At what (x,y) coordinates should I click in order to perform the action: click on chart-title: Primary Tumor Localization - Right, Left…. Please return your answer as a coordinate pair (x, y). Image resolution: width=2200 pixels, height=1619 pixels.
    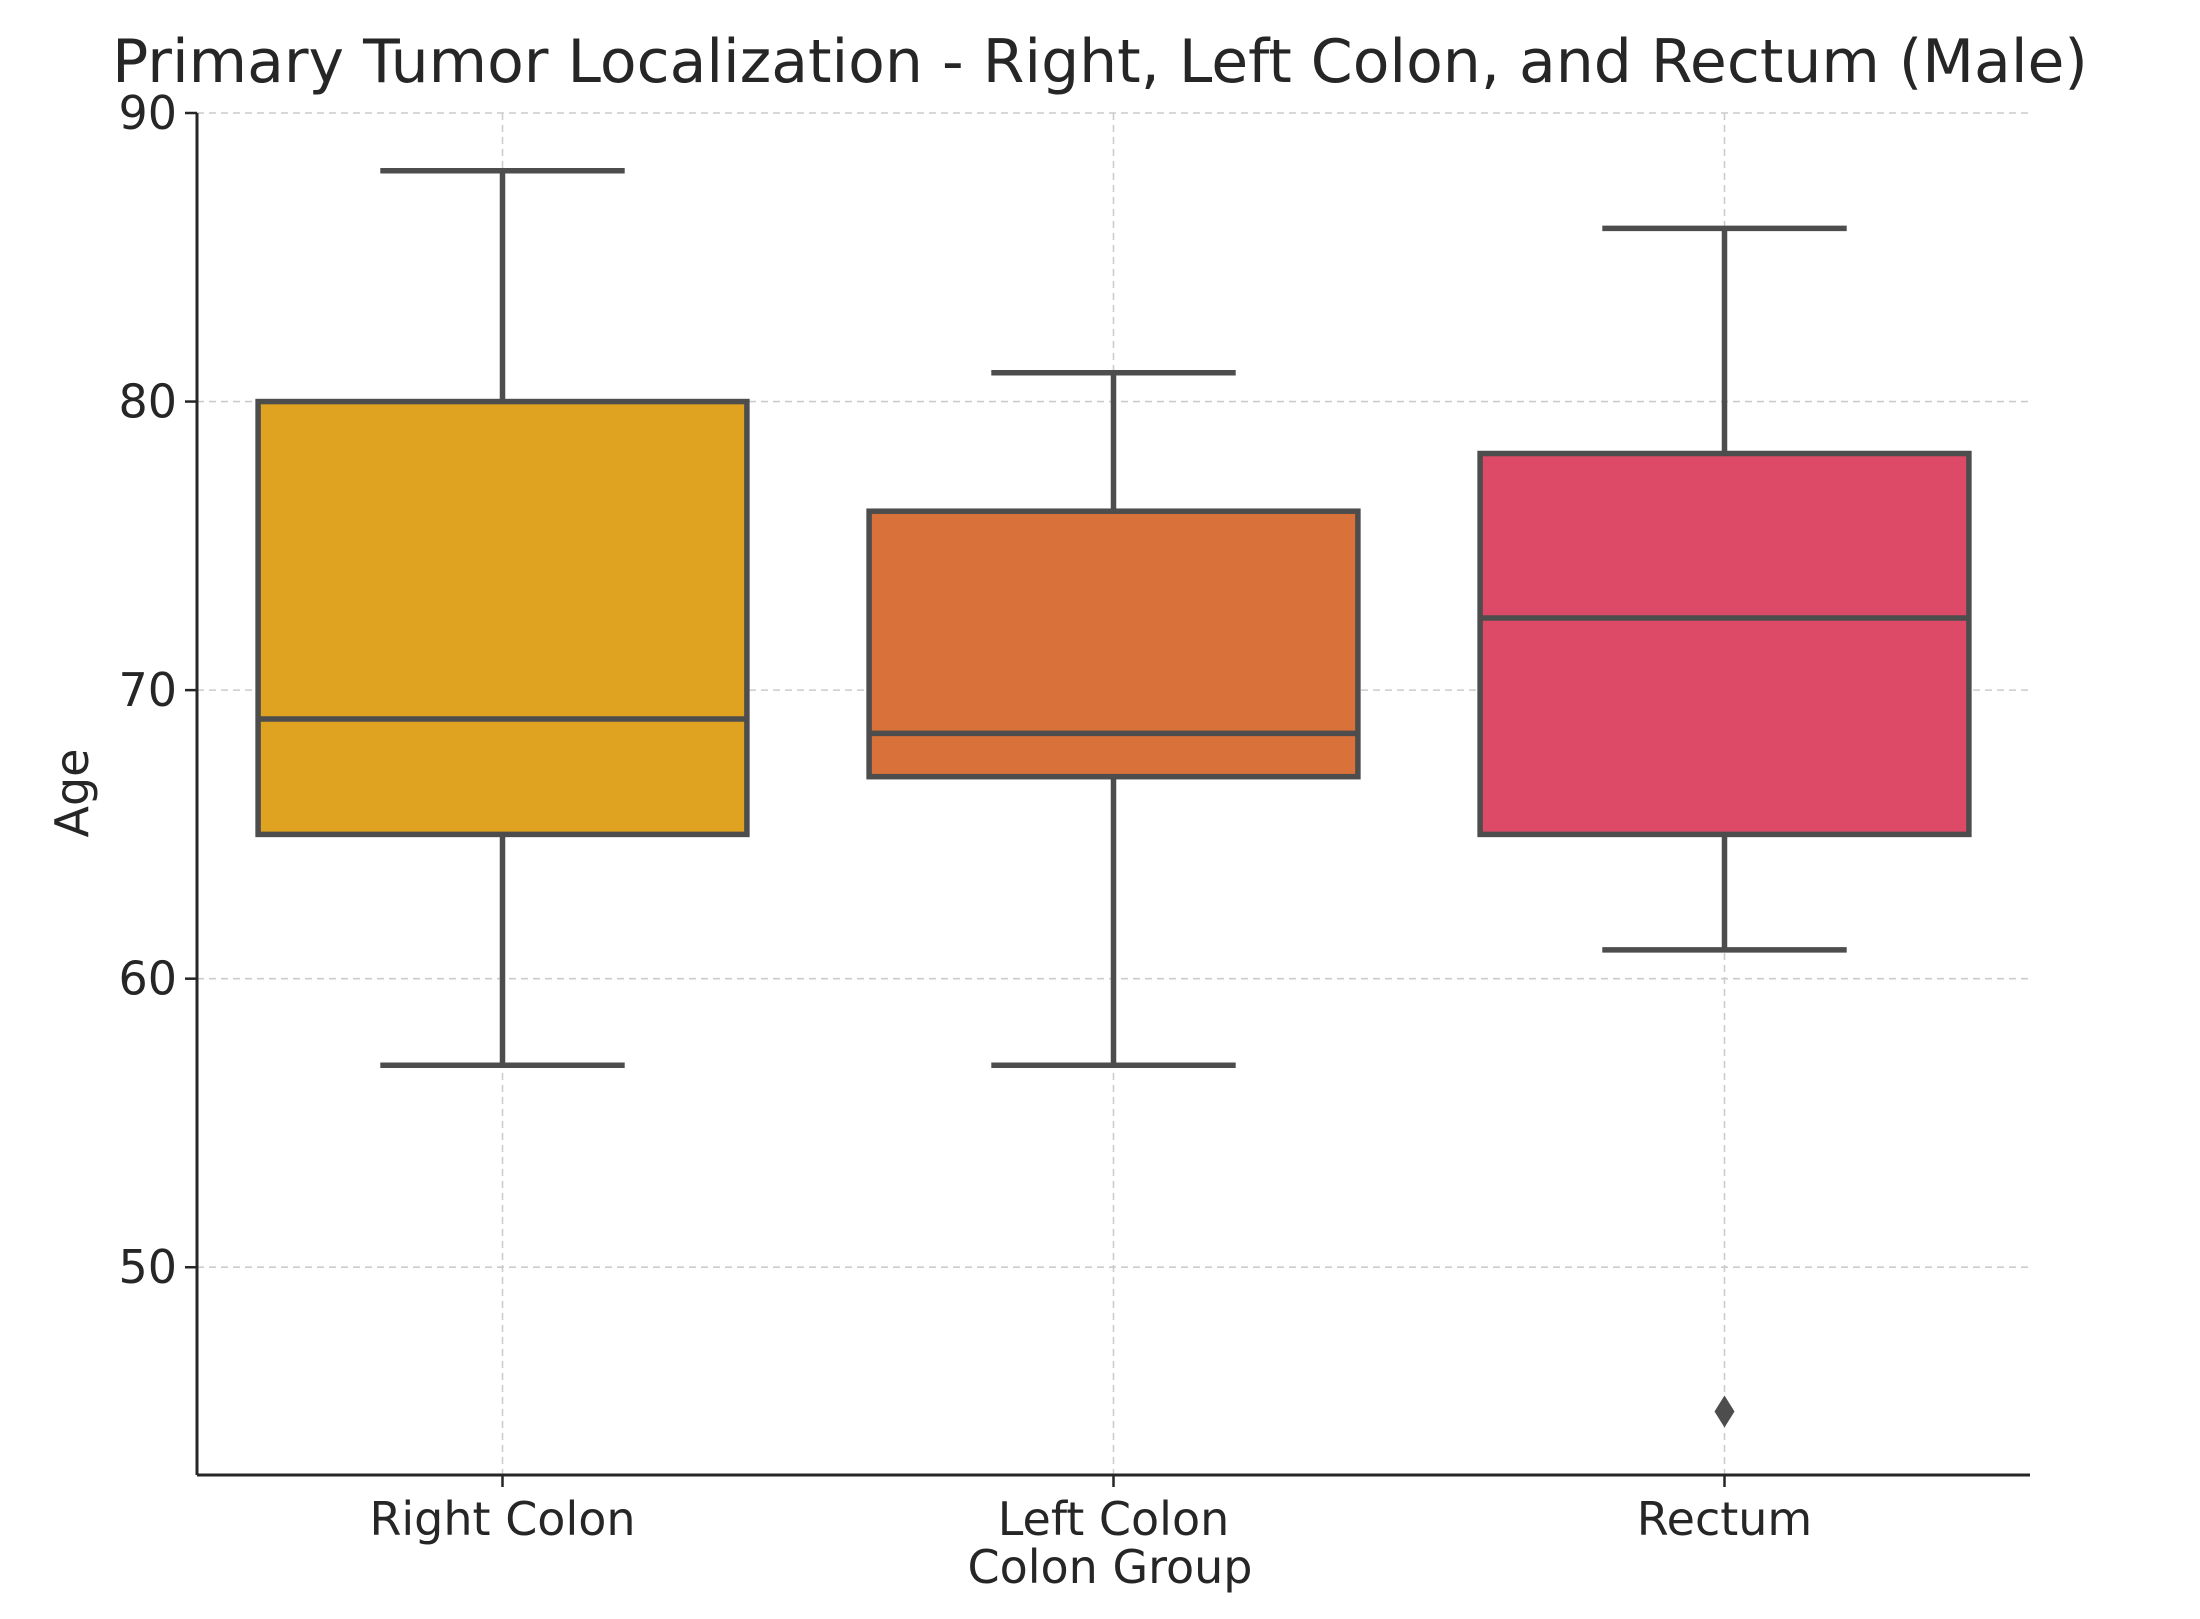
    Looking at the image, I should click on (1100, 62).